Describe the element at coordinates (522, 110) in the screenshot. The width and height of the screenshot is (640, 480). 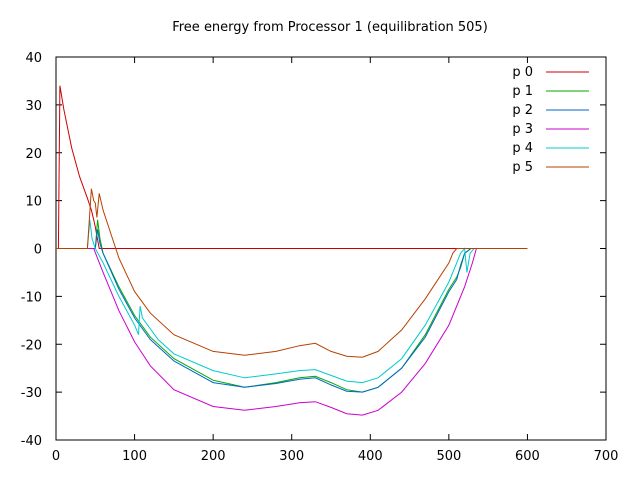
I see `legend-label: p 2` at that location.